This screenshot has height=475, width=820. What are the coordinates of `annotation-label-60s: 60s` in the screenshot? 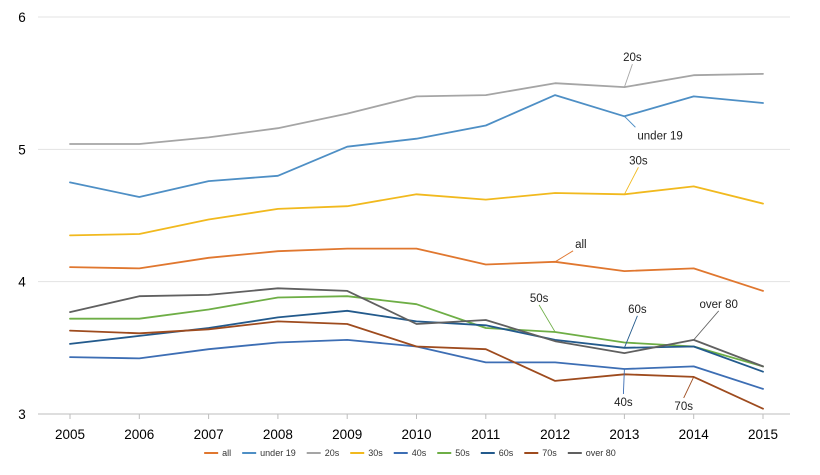 It's located at (637, 310).